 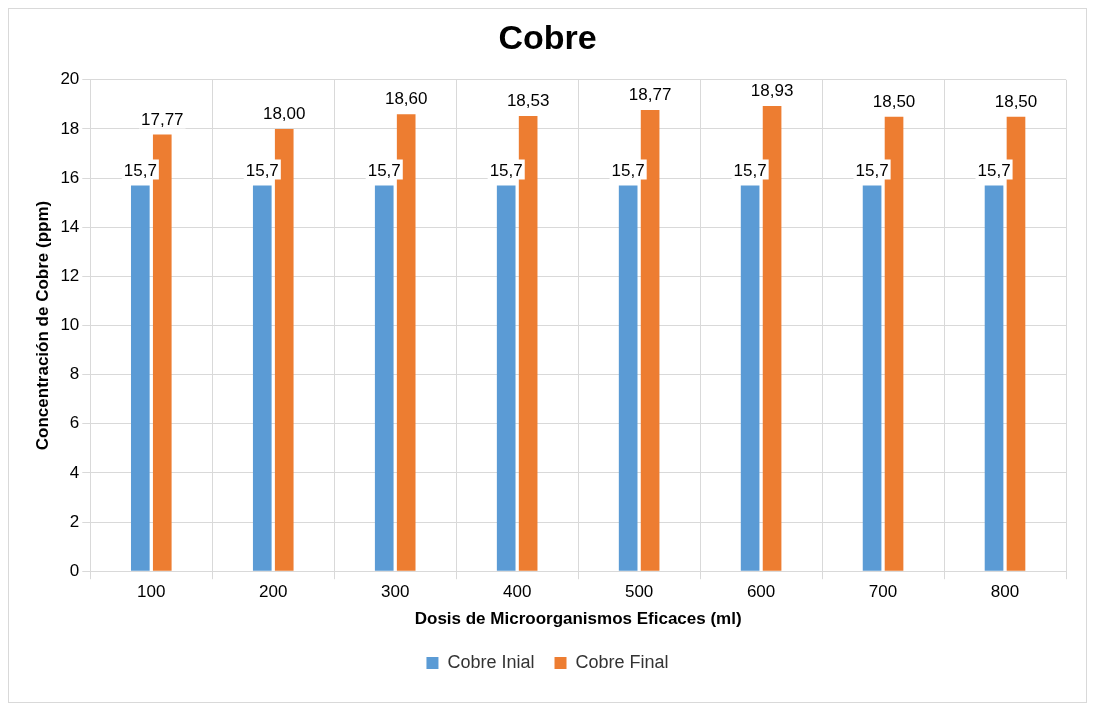 What do you see at coordinates (70, 177) in the screenshot?
I see `y-tick-label: 16` at bounding box center [70, 177].